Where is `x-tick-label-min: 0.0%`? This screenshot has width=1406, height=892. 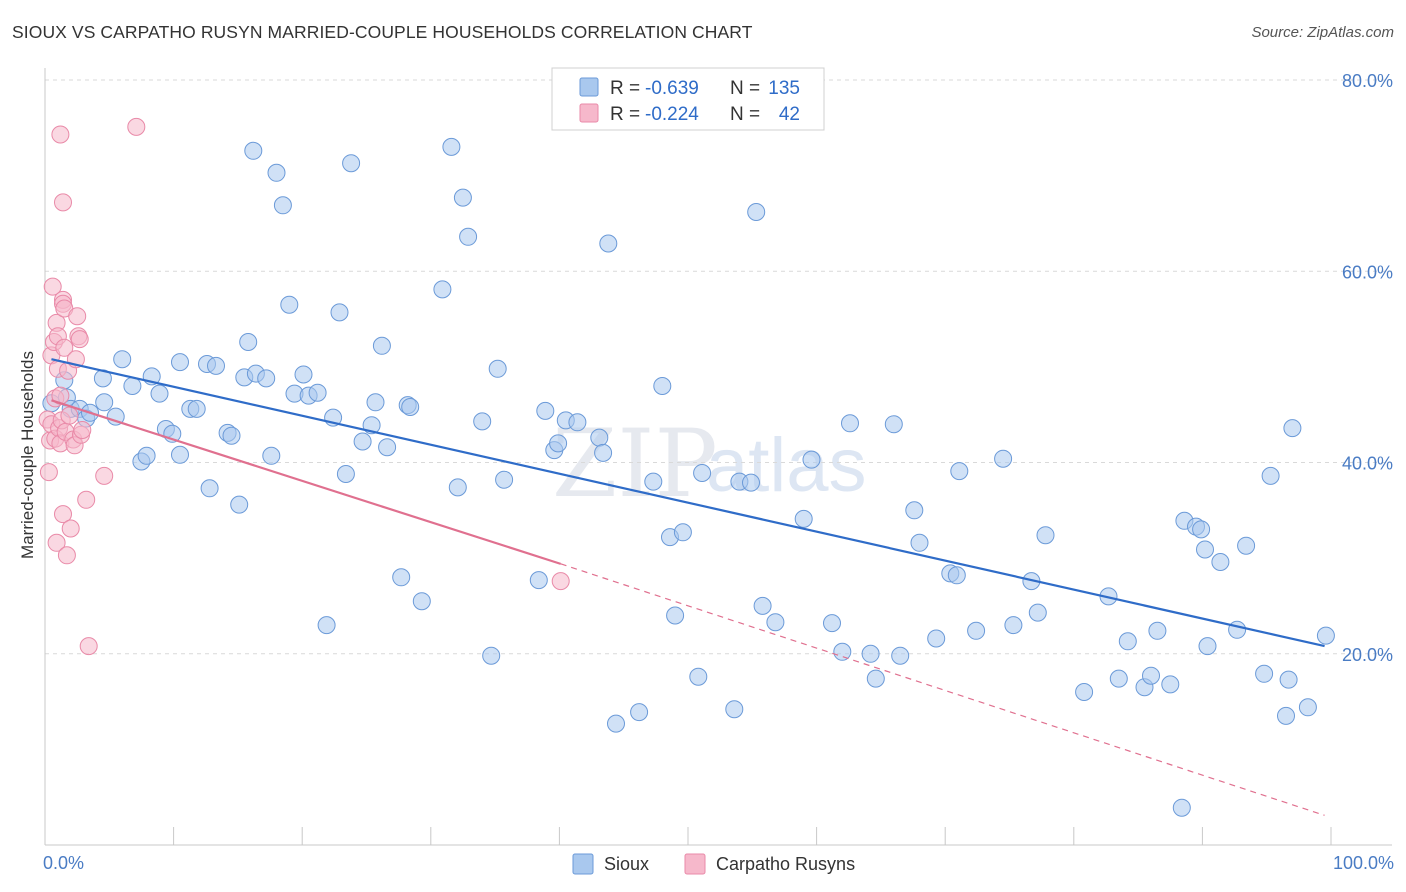 x-tick-label-min: 0.0% is located at coordinates (63, 863).